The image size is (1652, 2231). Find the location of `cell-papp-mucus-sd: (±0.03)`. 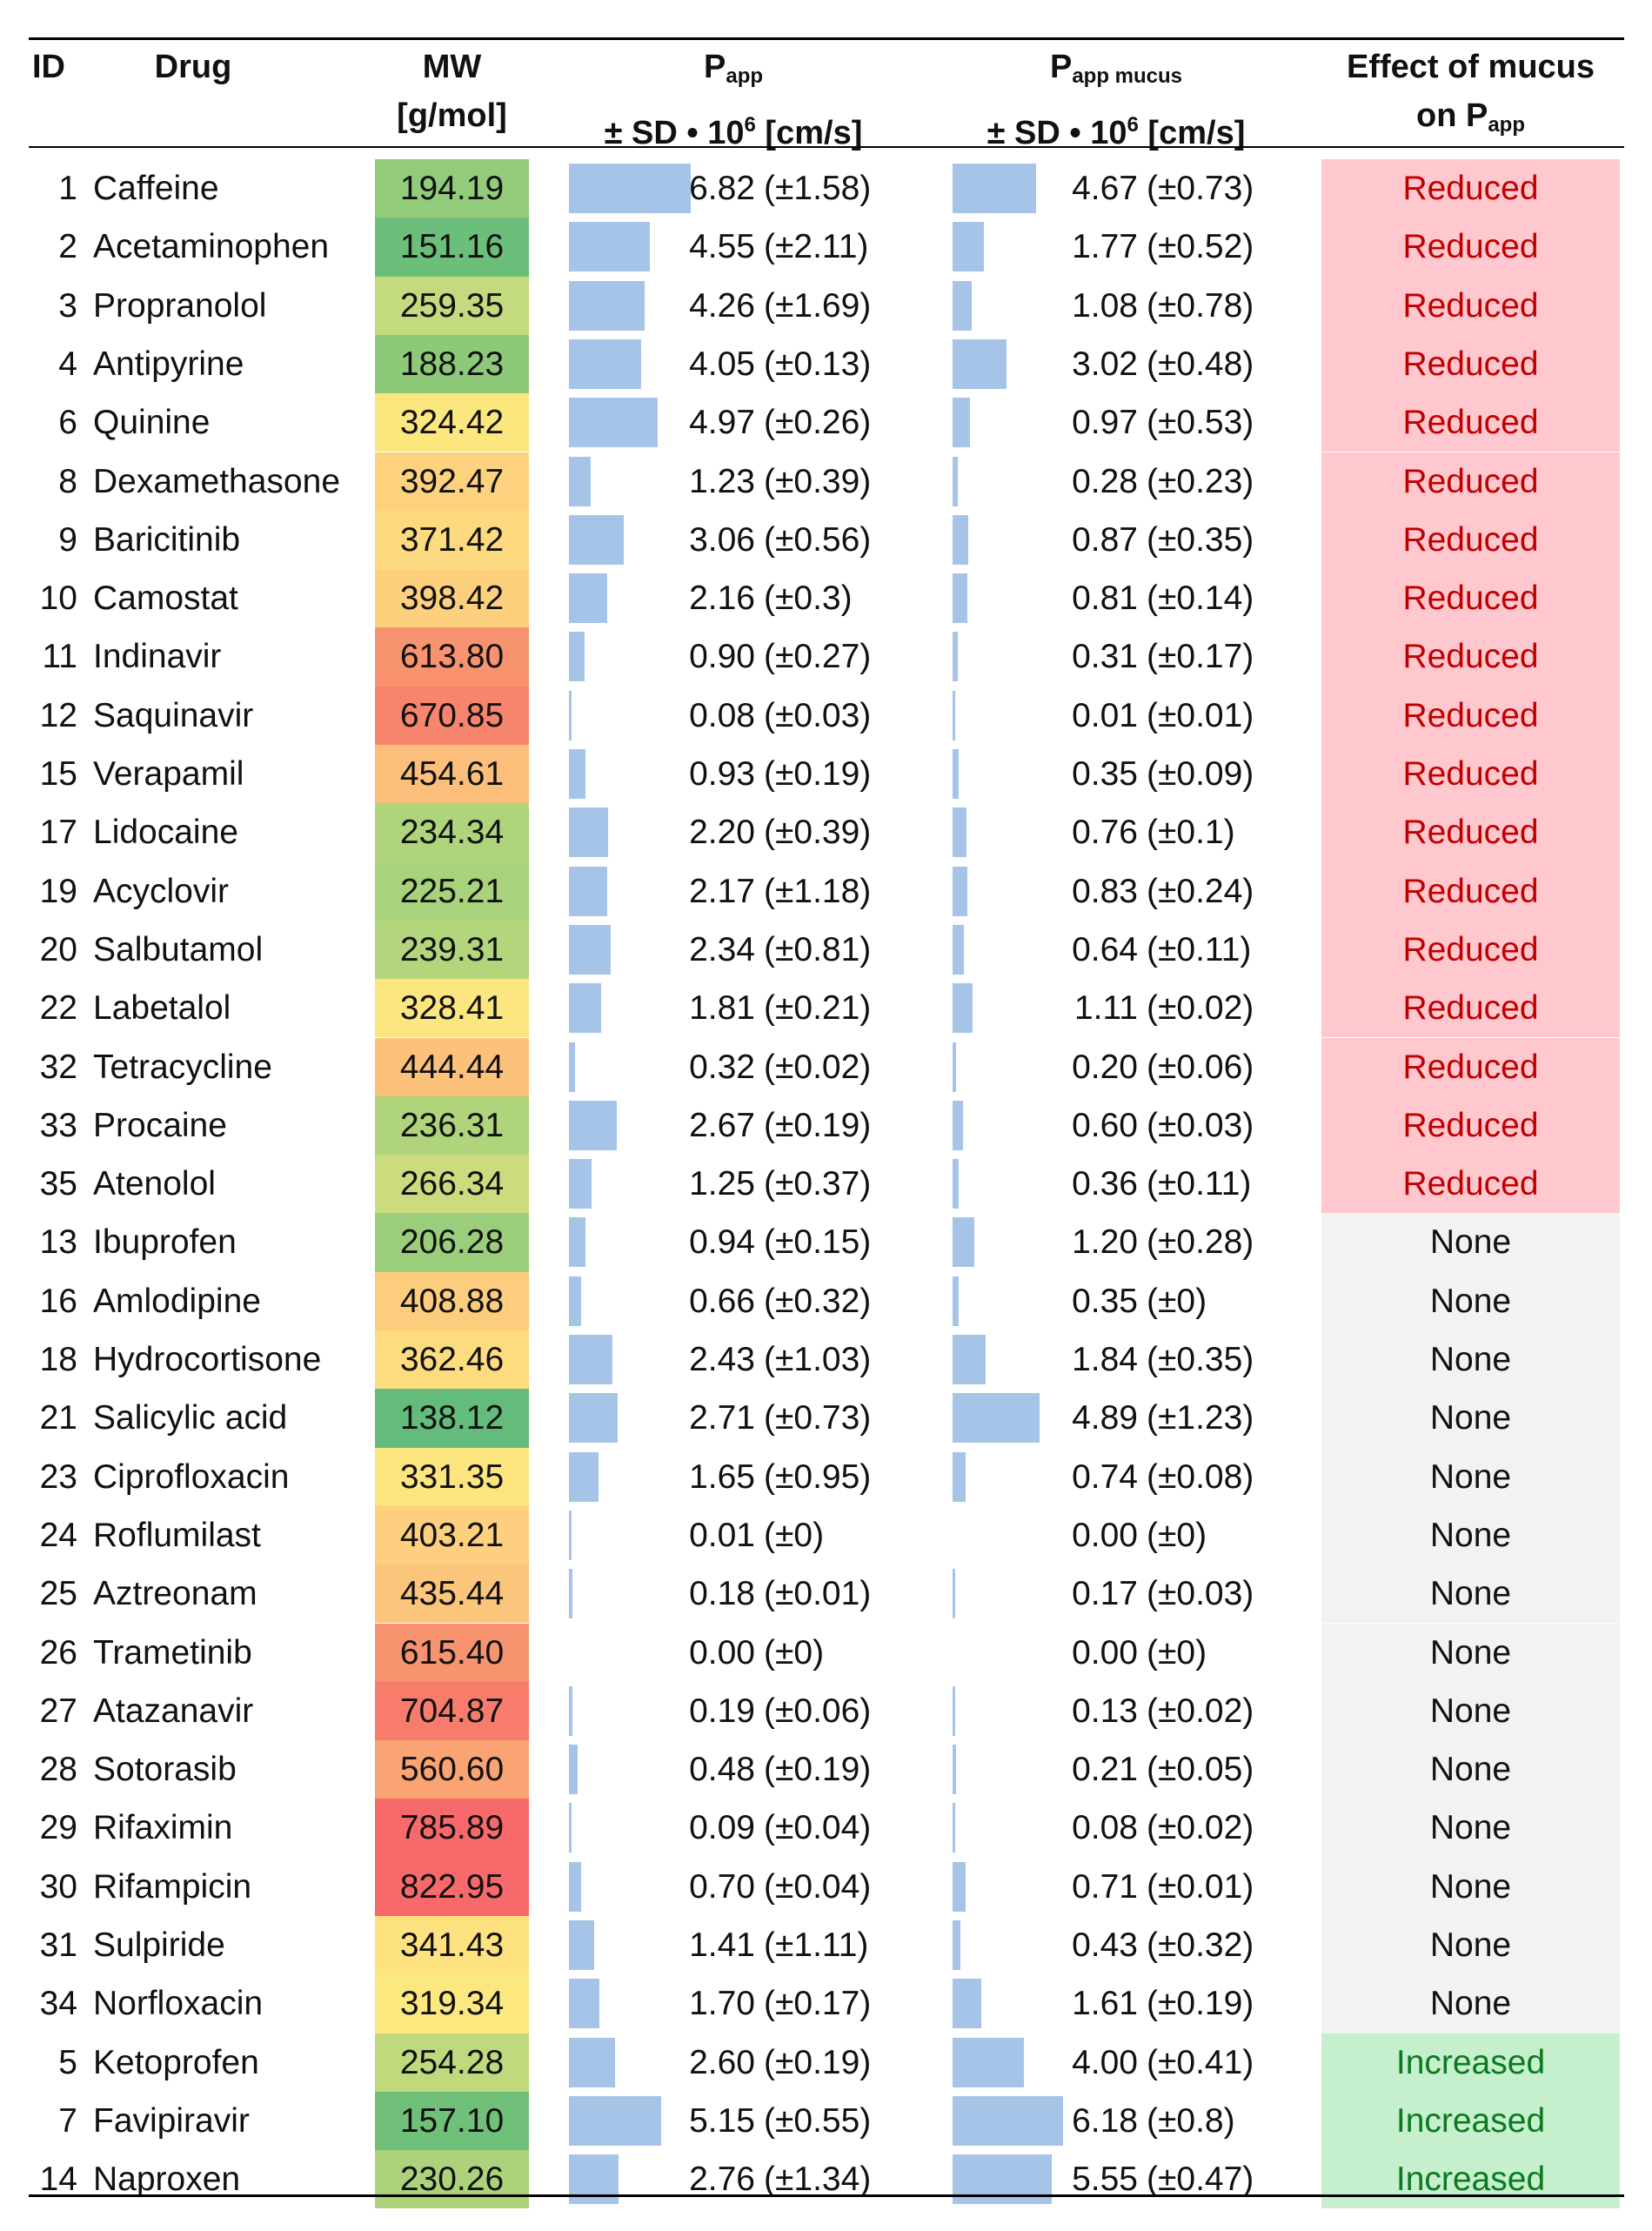

cell-papp-mucus-sd: (±0.03) is located at coordinates (1200, 1125).